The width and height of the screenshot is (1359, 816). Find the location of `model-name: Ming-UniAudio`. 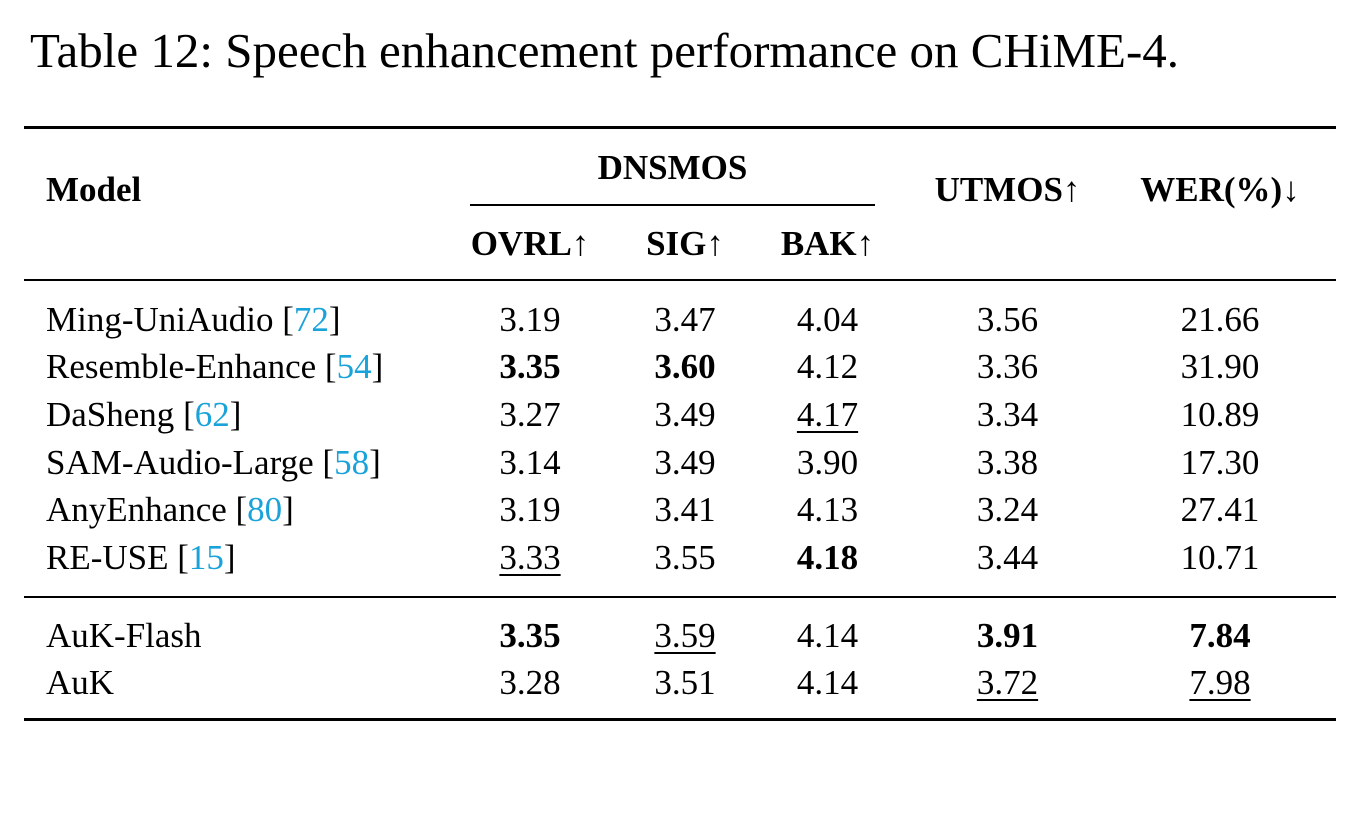

model-name: Ming-UniAudio is located at coordinates (160, 319).